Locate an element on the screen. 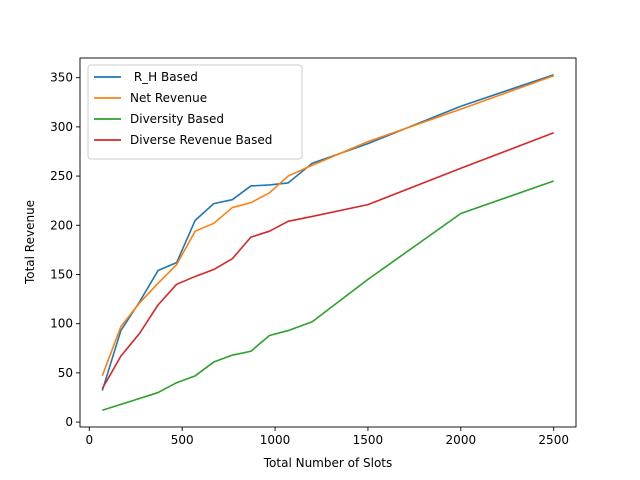 Image resolution: width=640 pixels, height=480 pixels. y-axis-label: Total Revenue is located at coordinates (30, 242).